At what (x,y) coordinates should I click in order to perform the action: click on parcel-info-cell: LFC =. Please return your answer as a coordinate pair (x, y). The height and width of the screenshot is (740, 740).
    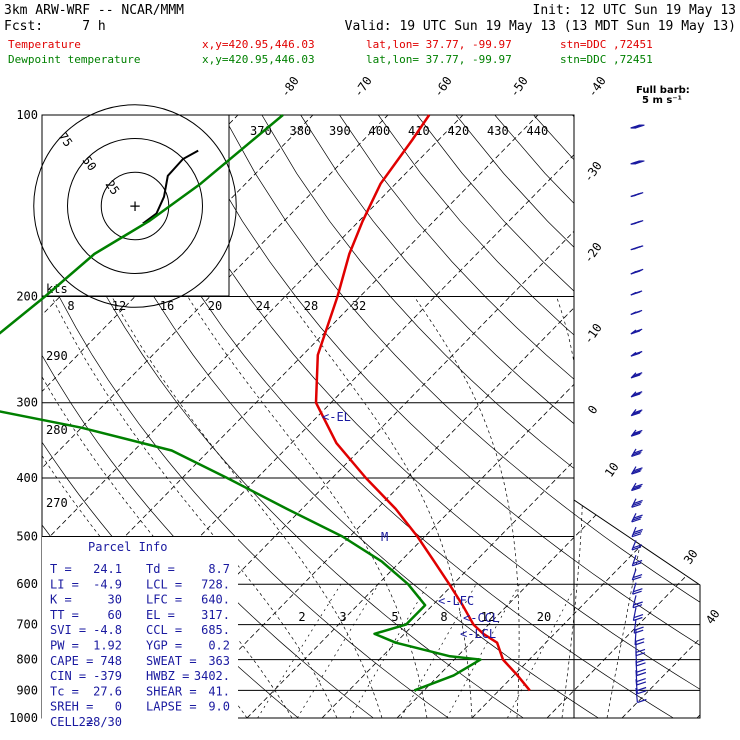
    Looking at the image, I should click on (164, 600).